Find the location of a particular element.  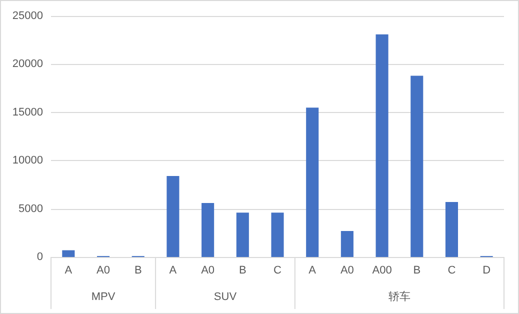

text: 轿车 is located at coordinates (399, 296).